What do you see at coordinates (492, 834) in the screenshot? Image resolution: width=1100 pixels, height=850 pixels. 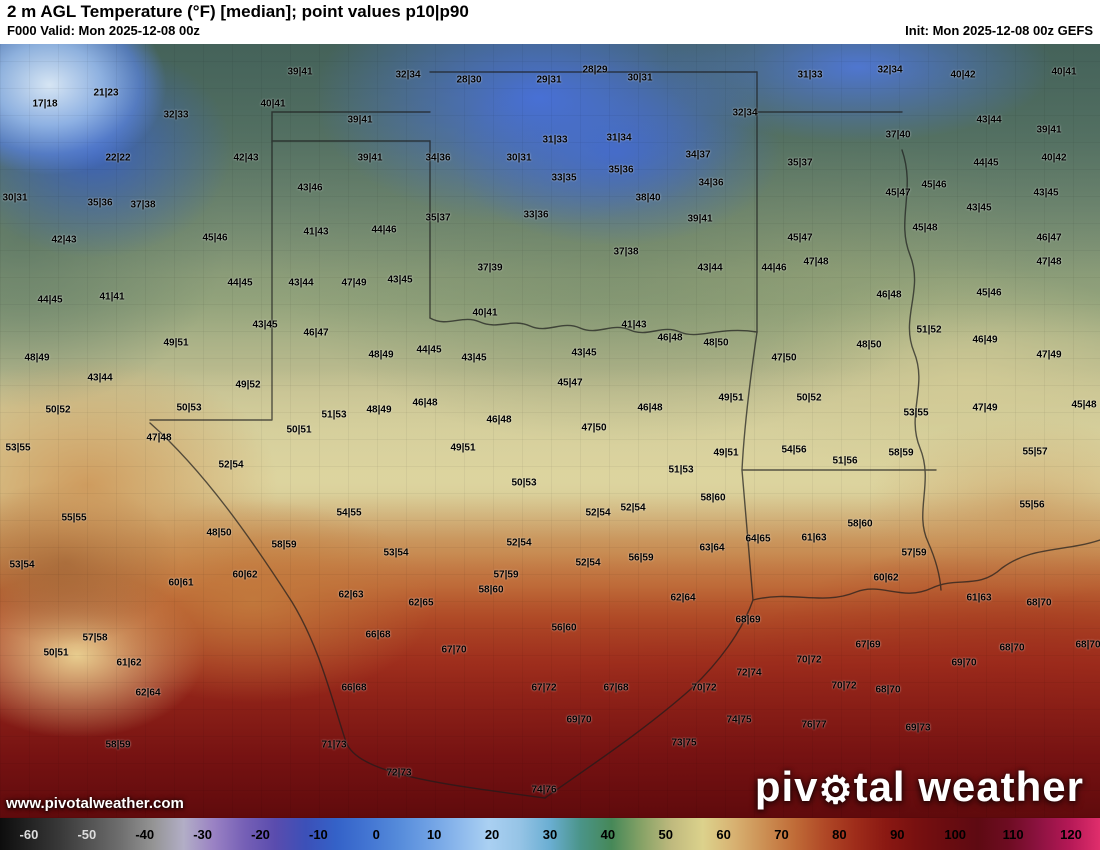 I see `scale-tick-label: 20` at bounding box center [492, 834].